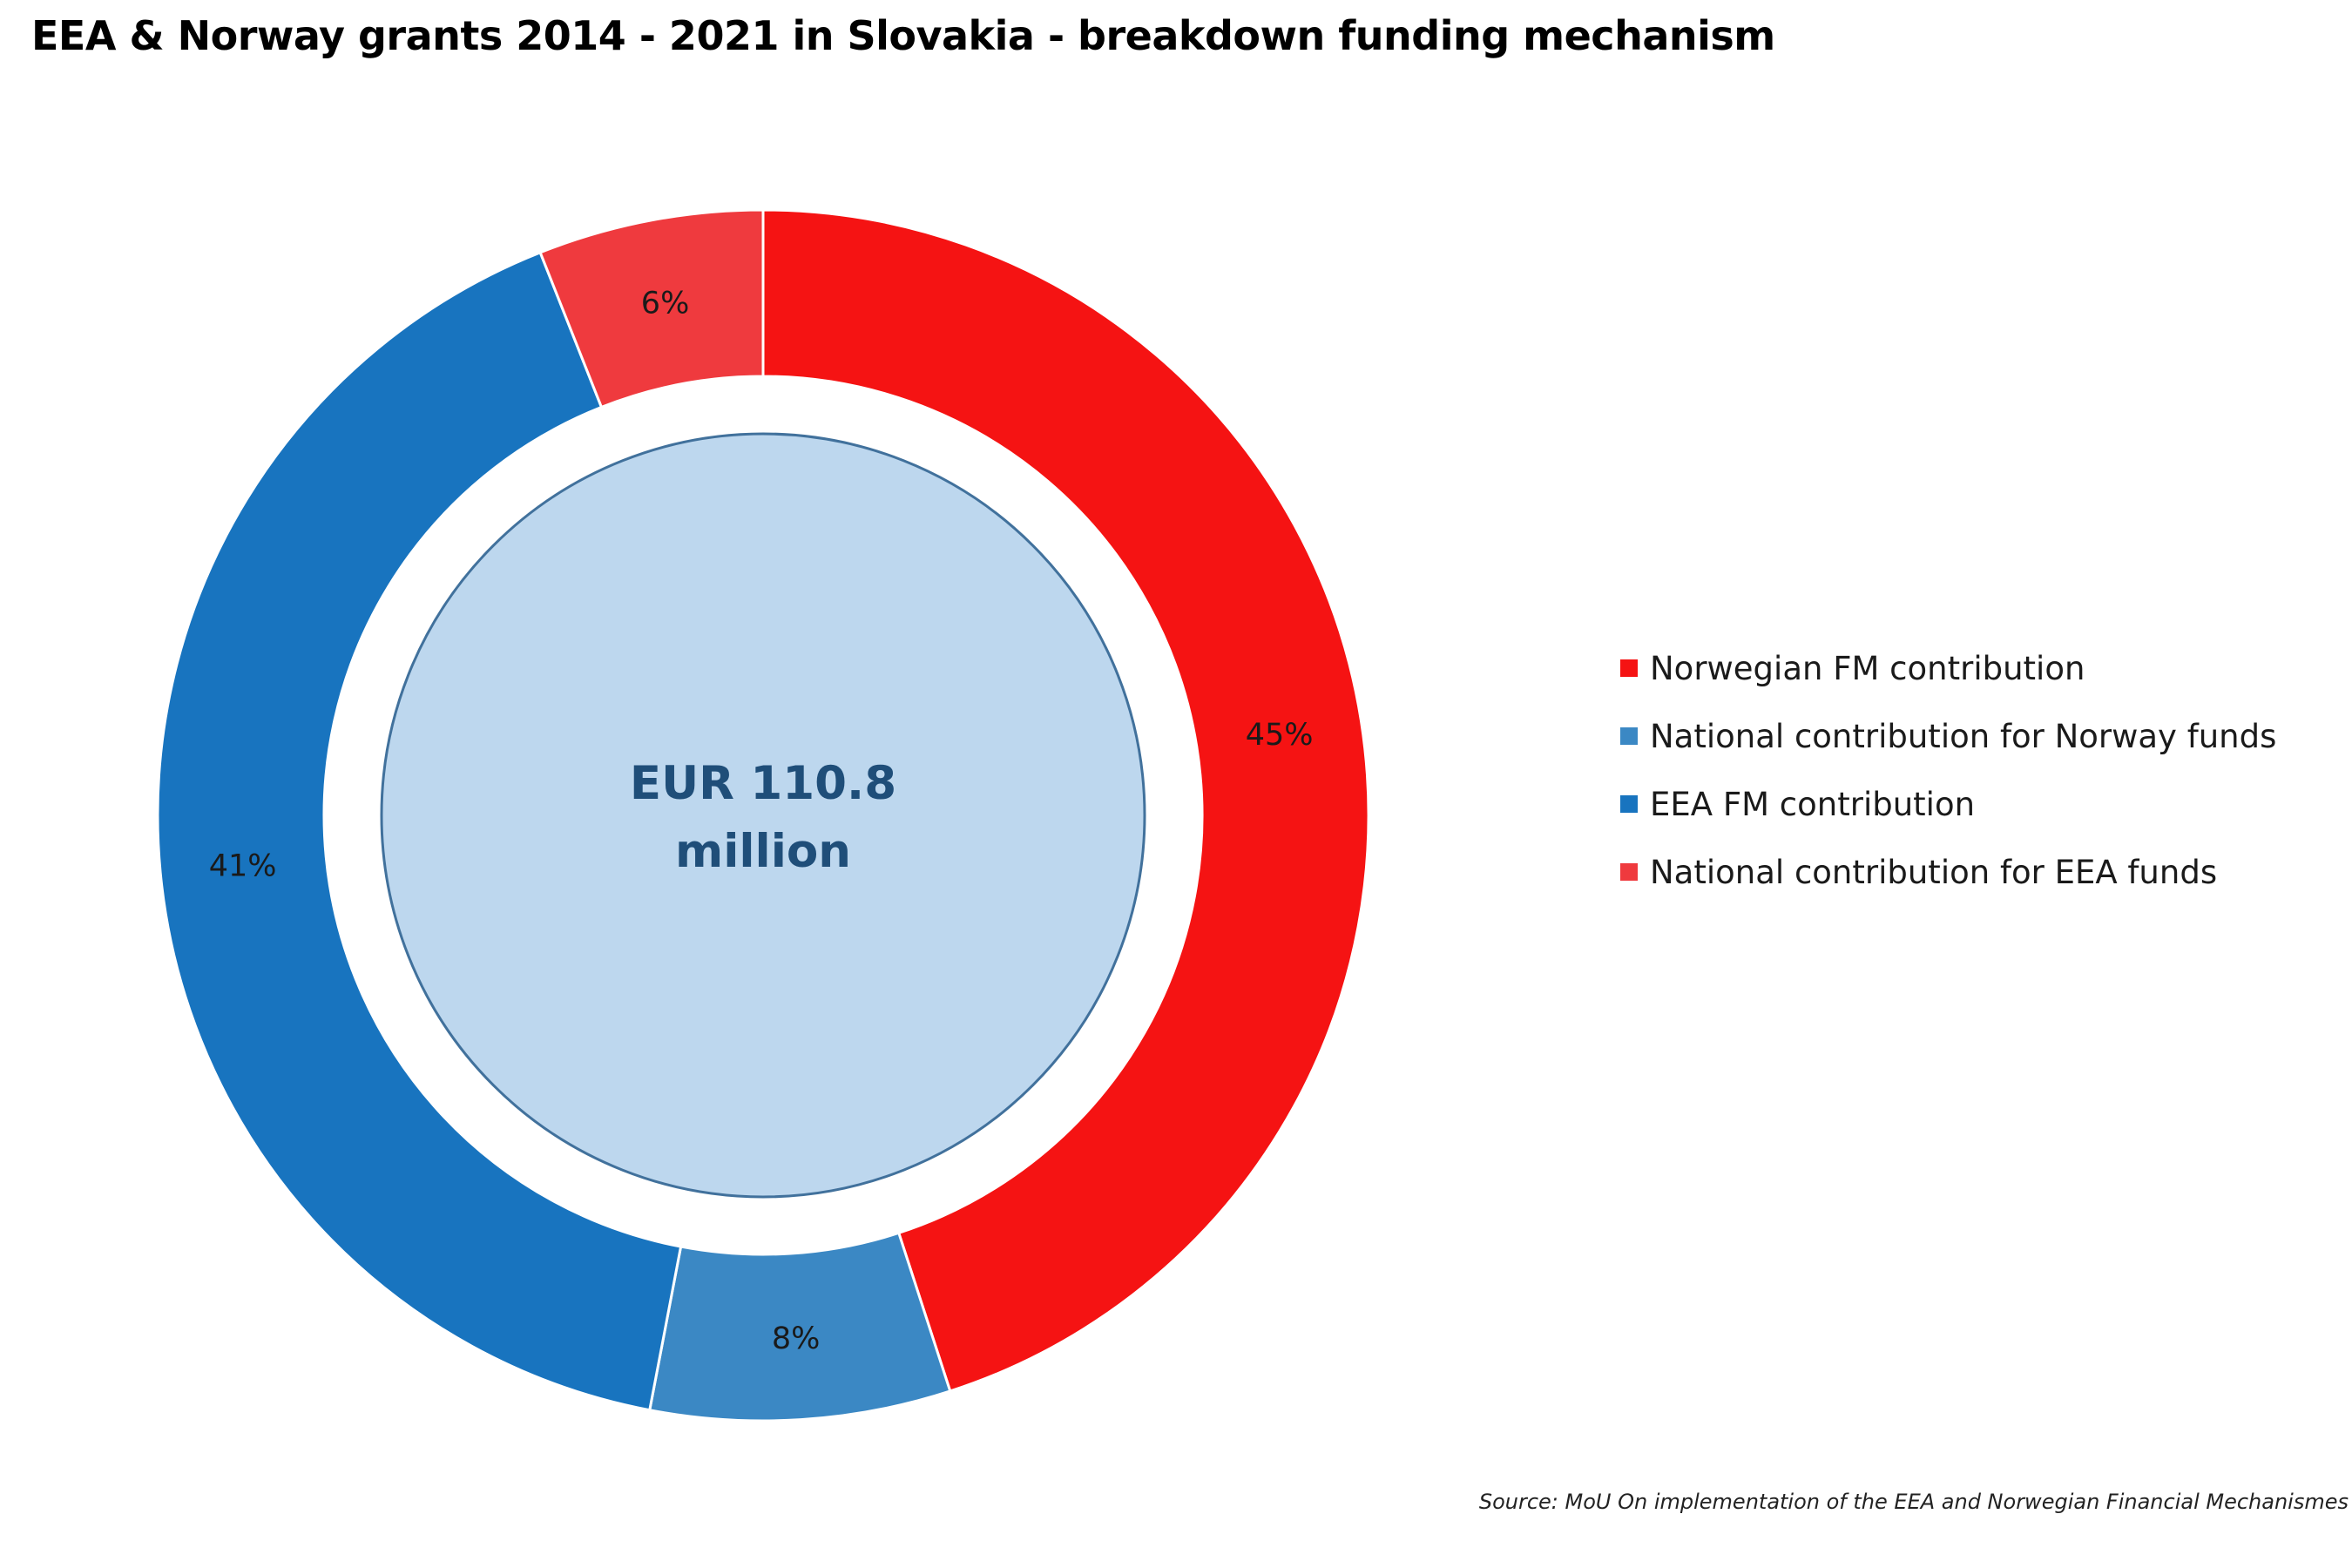  I want to click on legend-label: Norwegian FM contribution, so click(1867, 668).